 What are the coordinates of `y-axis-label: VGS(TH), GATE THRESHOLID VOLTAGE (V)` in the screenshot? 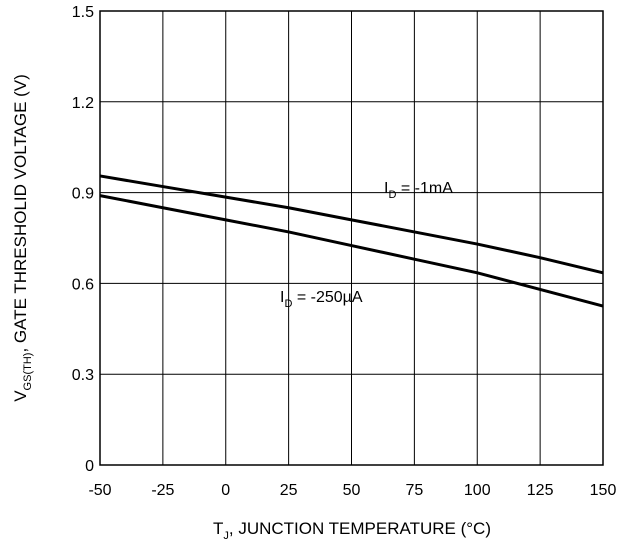 It's located at (22, 238).